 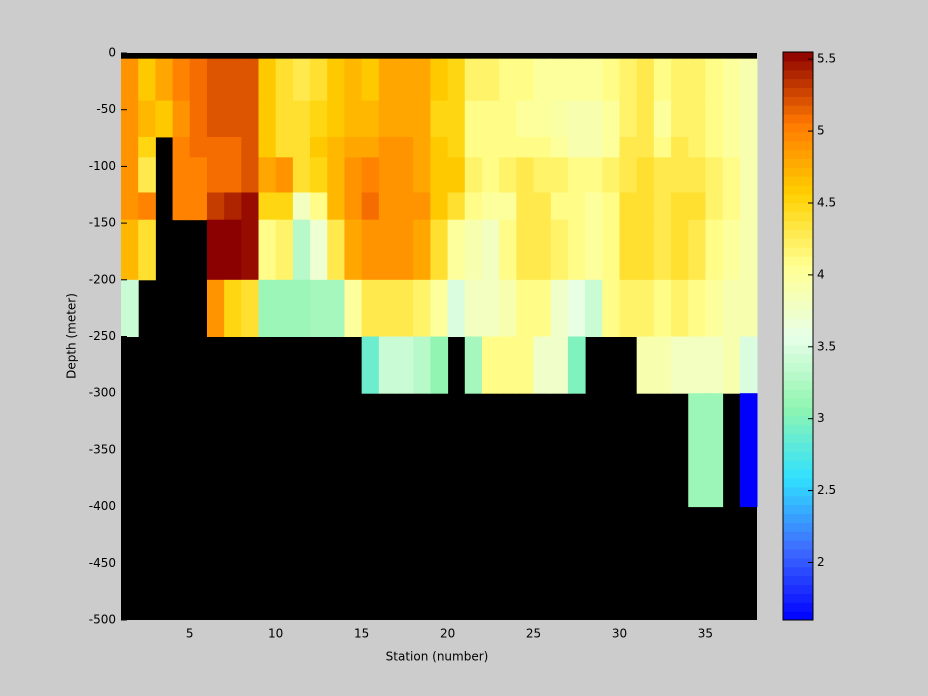 I want to click on colorbar-tick-label: 4, so click(x=821, y=274).